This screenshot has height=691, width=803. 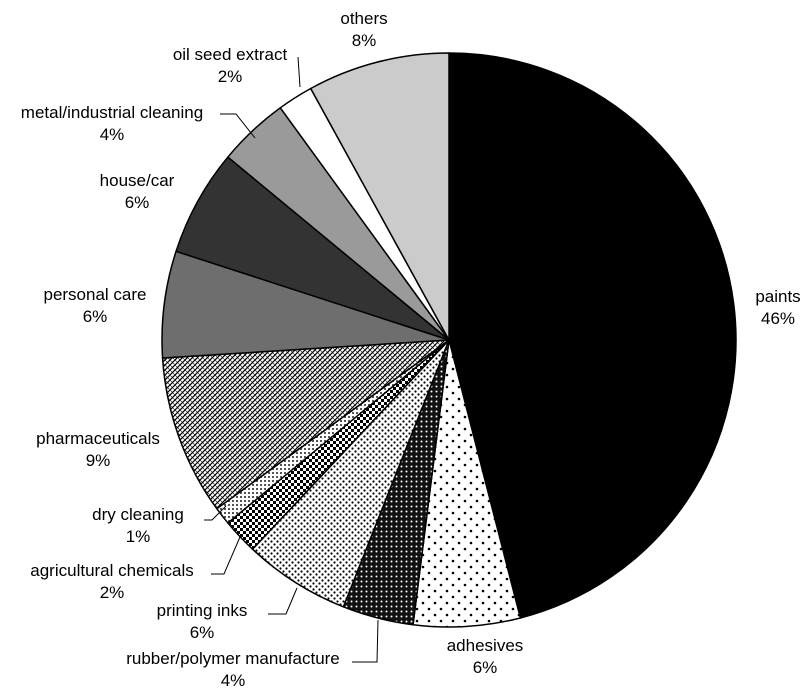 What do you see at coordinates (778, 318) in the screenshot?
I see `slice-value-label: 46%` at bounding box center [778, 318].